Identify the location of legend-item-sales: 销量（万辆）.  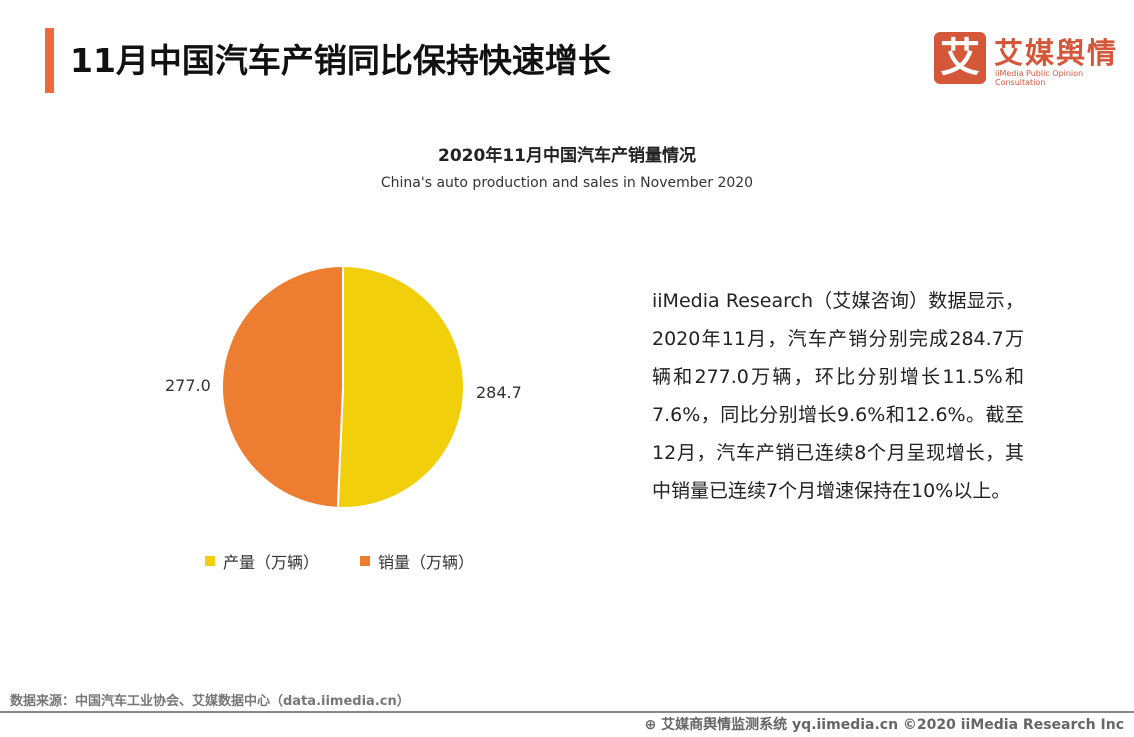
(417, 561).